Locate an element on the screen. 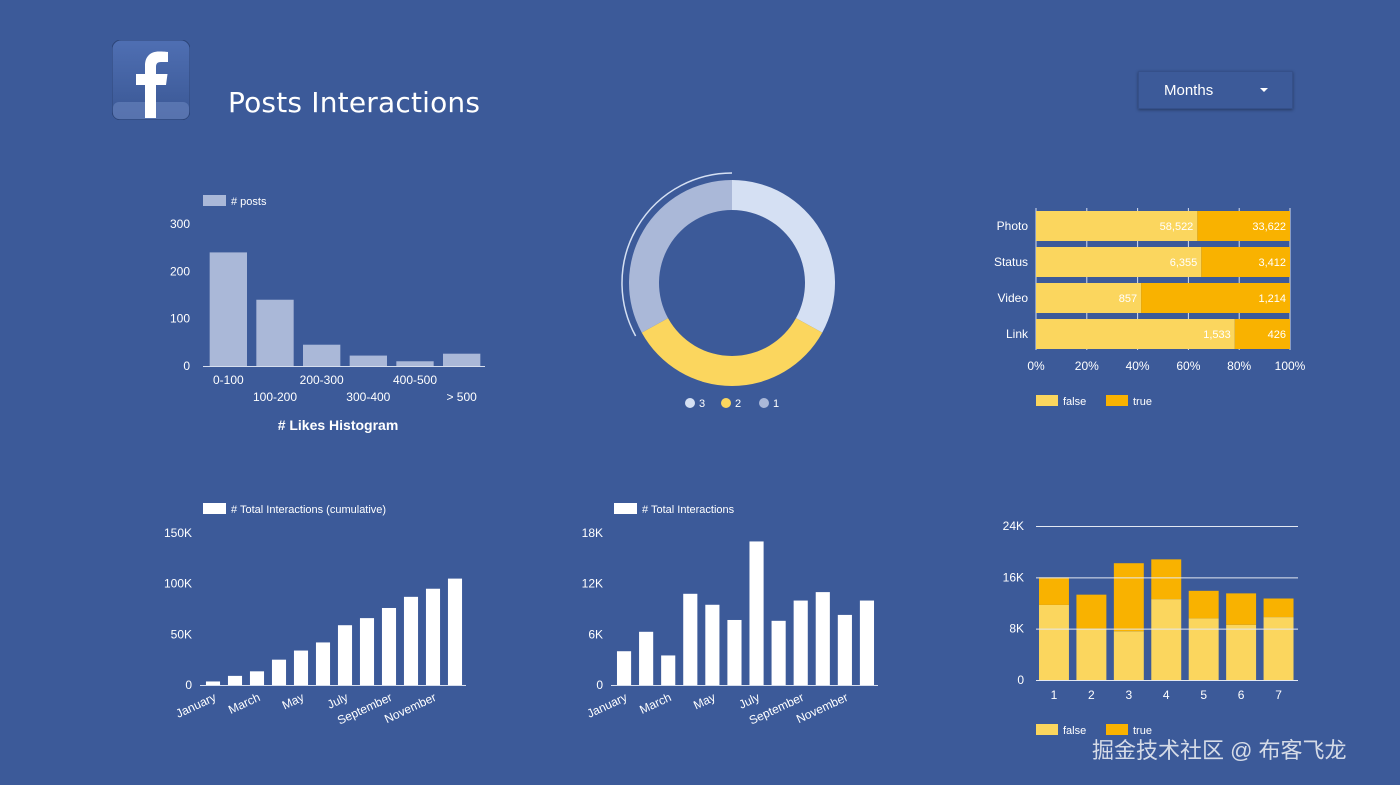  histogram-x-tick: 0-100 is located at coordinates (228, 380).